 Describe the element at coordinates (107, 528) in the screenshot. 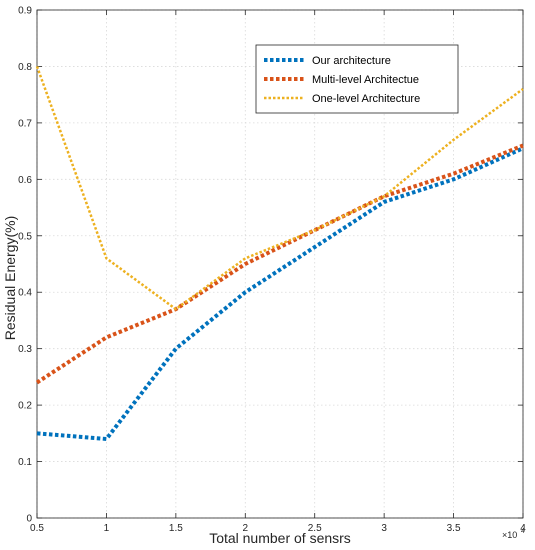

I see `x-tick-label: 1` at that location.